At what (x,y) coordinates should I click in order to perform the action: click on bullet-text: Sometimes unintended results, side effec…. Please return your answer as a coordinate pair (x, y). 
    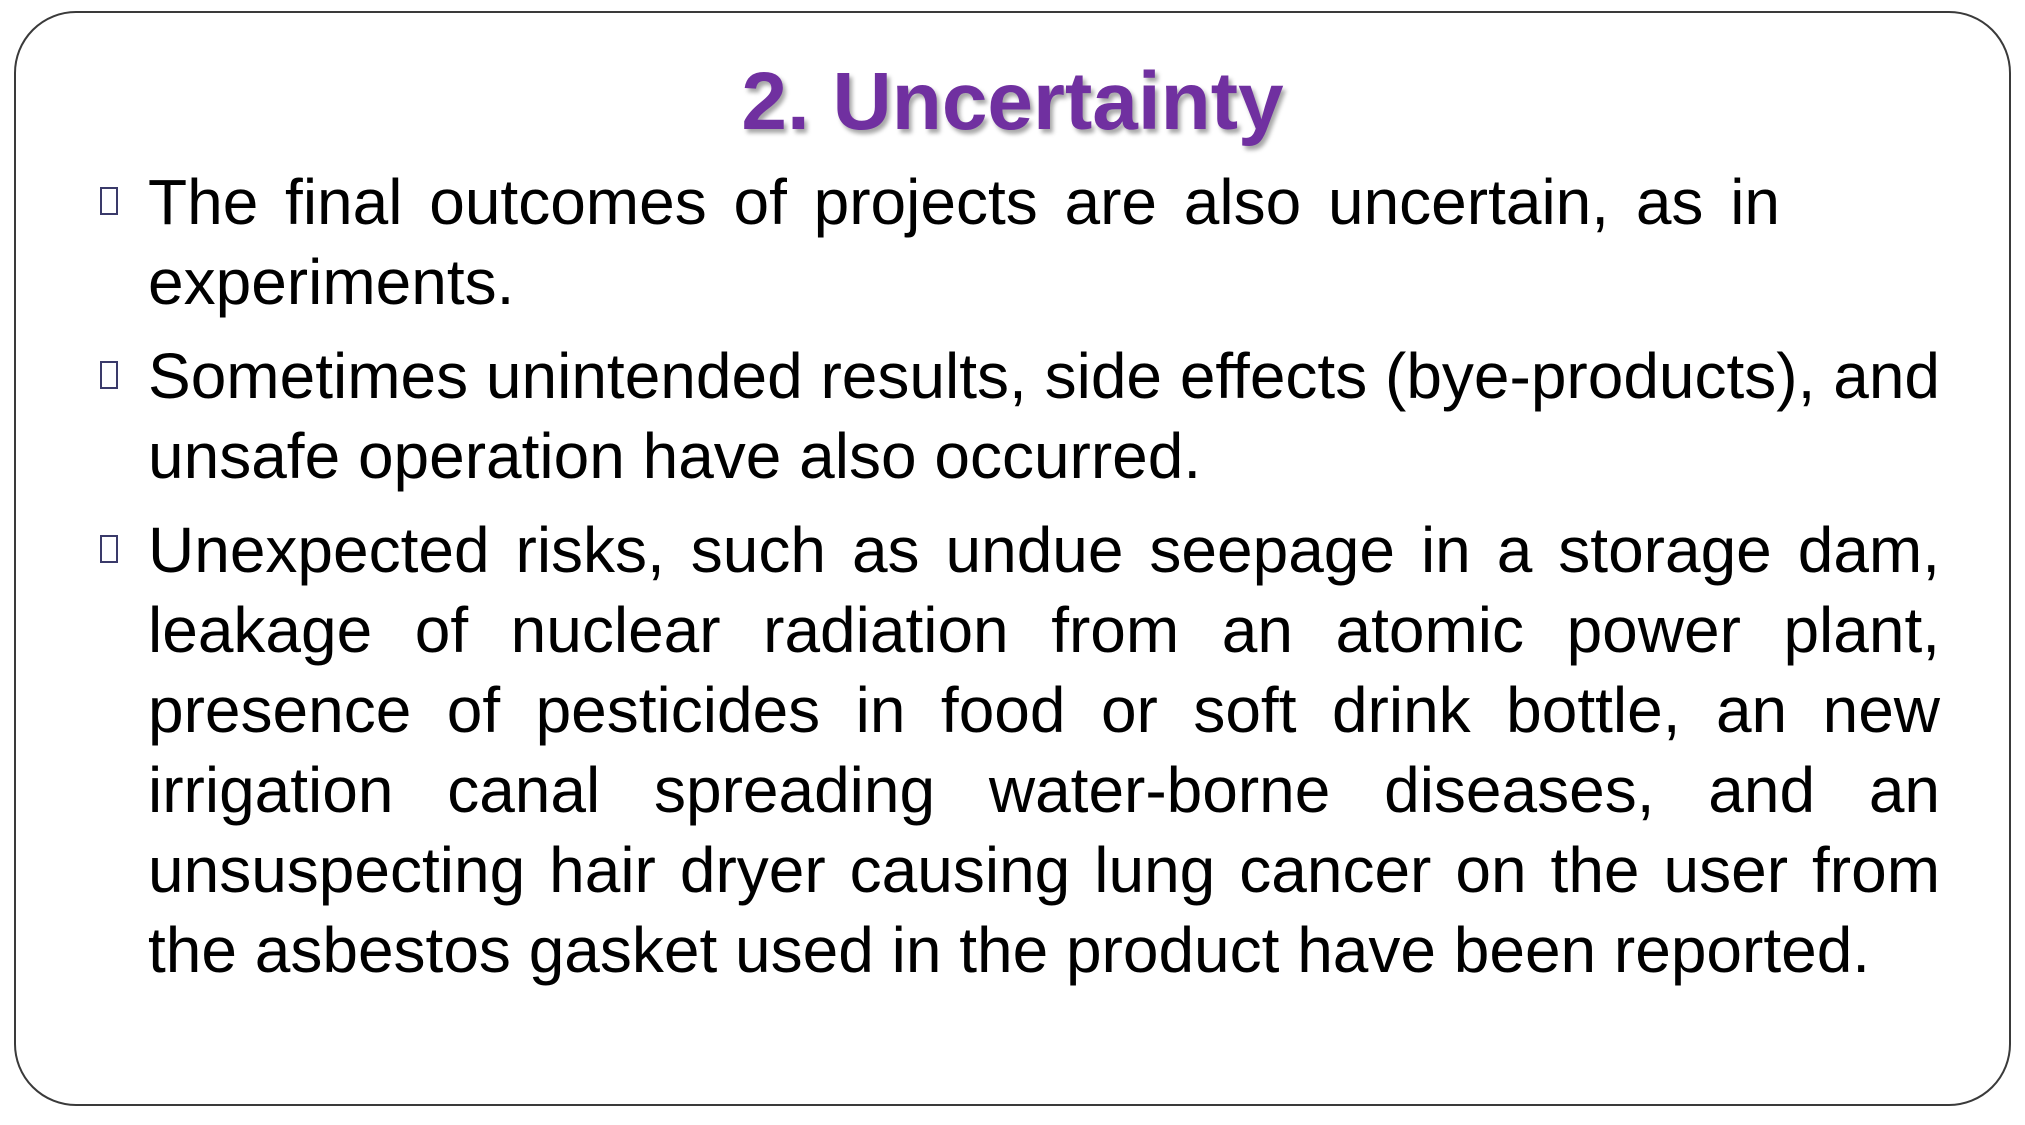
    Looking at the image, I should click on (1044, 416).